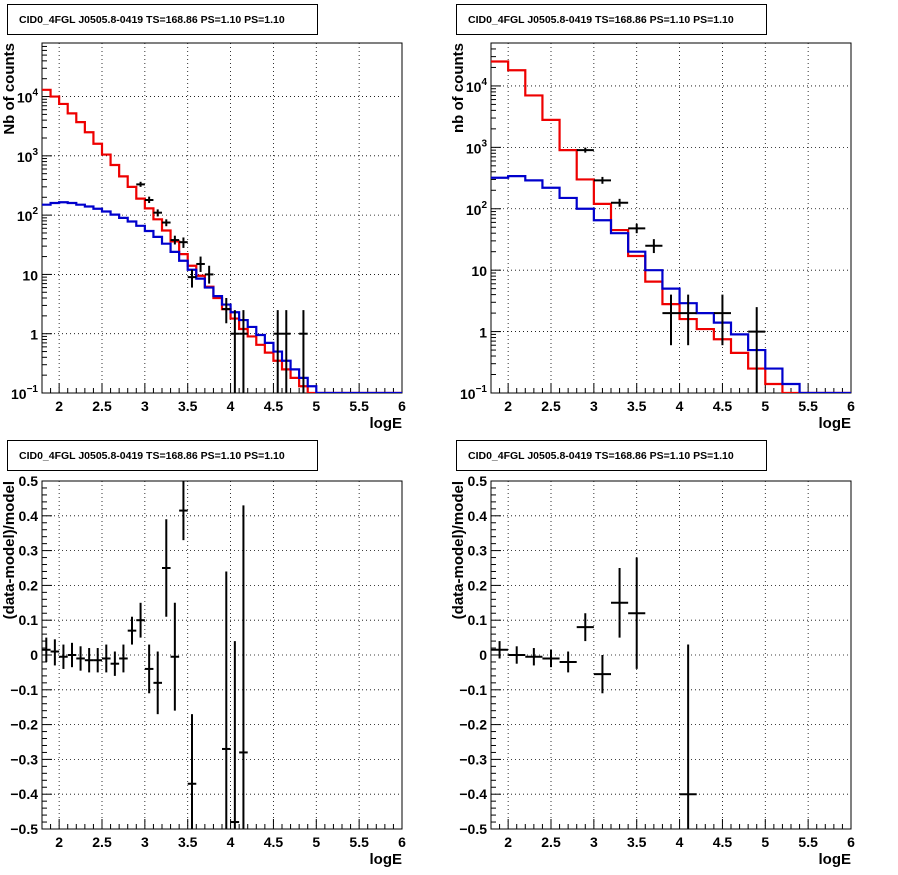 The image size is (898, 875). I want to click on y-tick-label: 0, so click(34, 655).